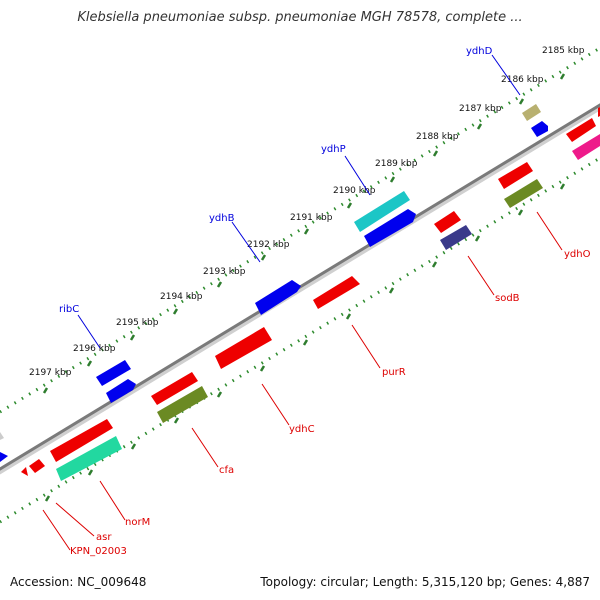  I want to click on gene-blue-small, so click(539, 129).